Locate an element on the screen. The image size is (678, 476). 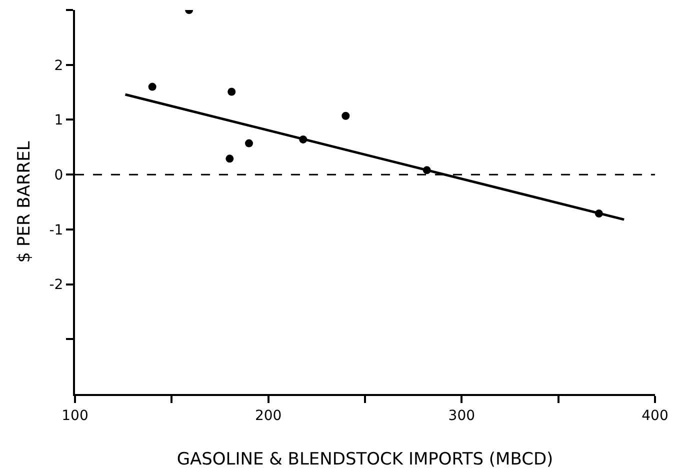
y-tick-label: -1 is located at coordinates (56, 230).